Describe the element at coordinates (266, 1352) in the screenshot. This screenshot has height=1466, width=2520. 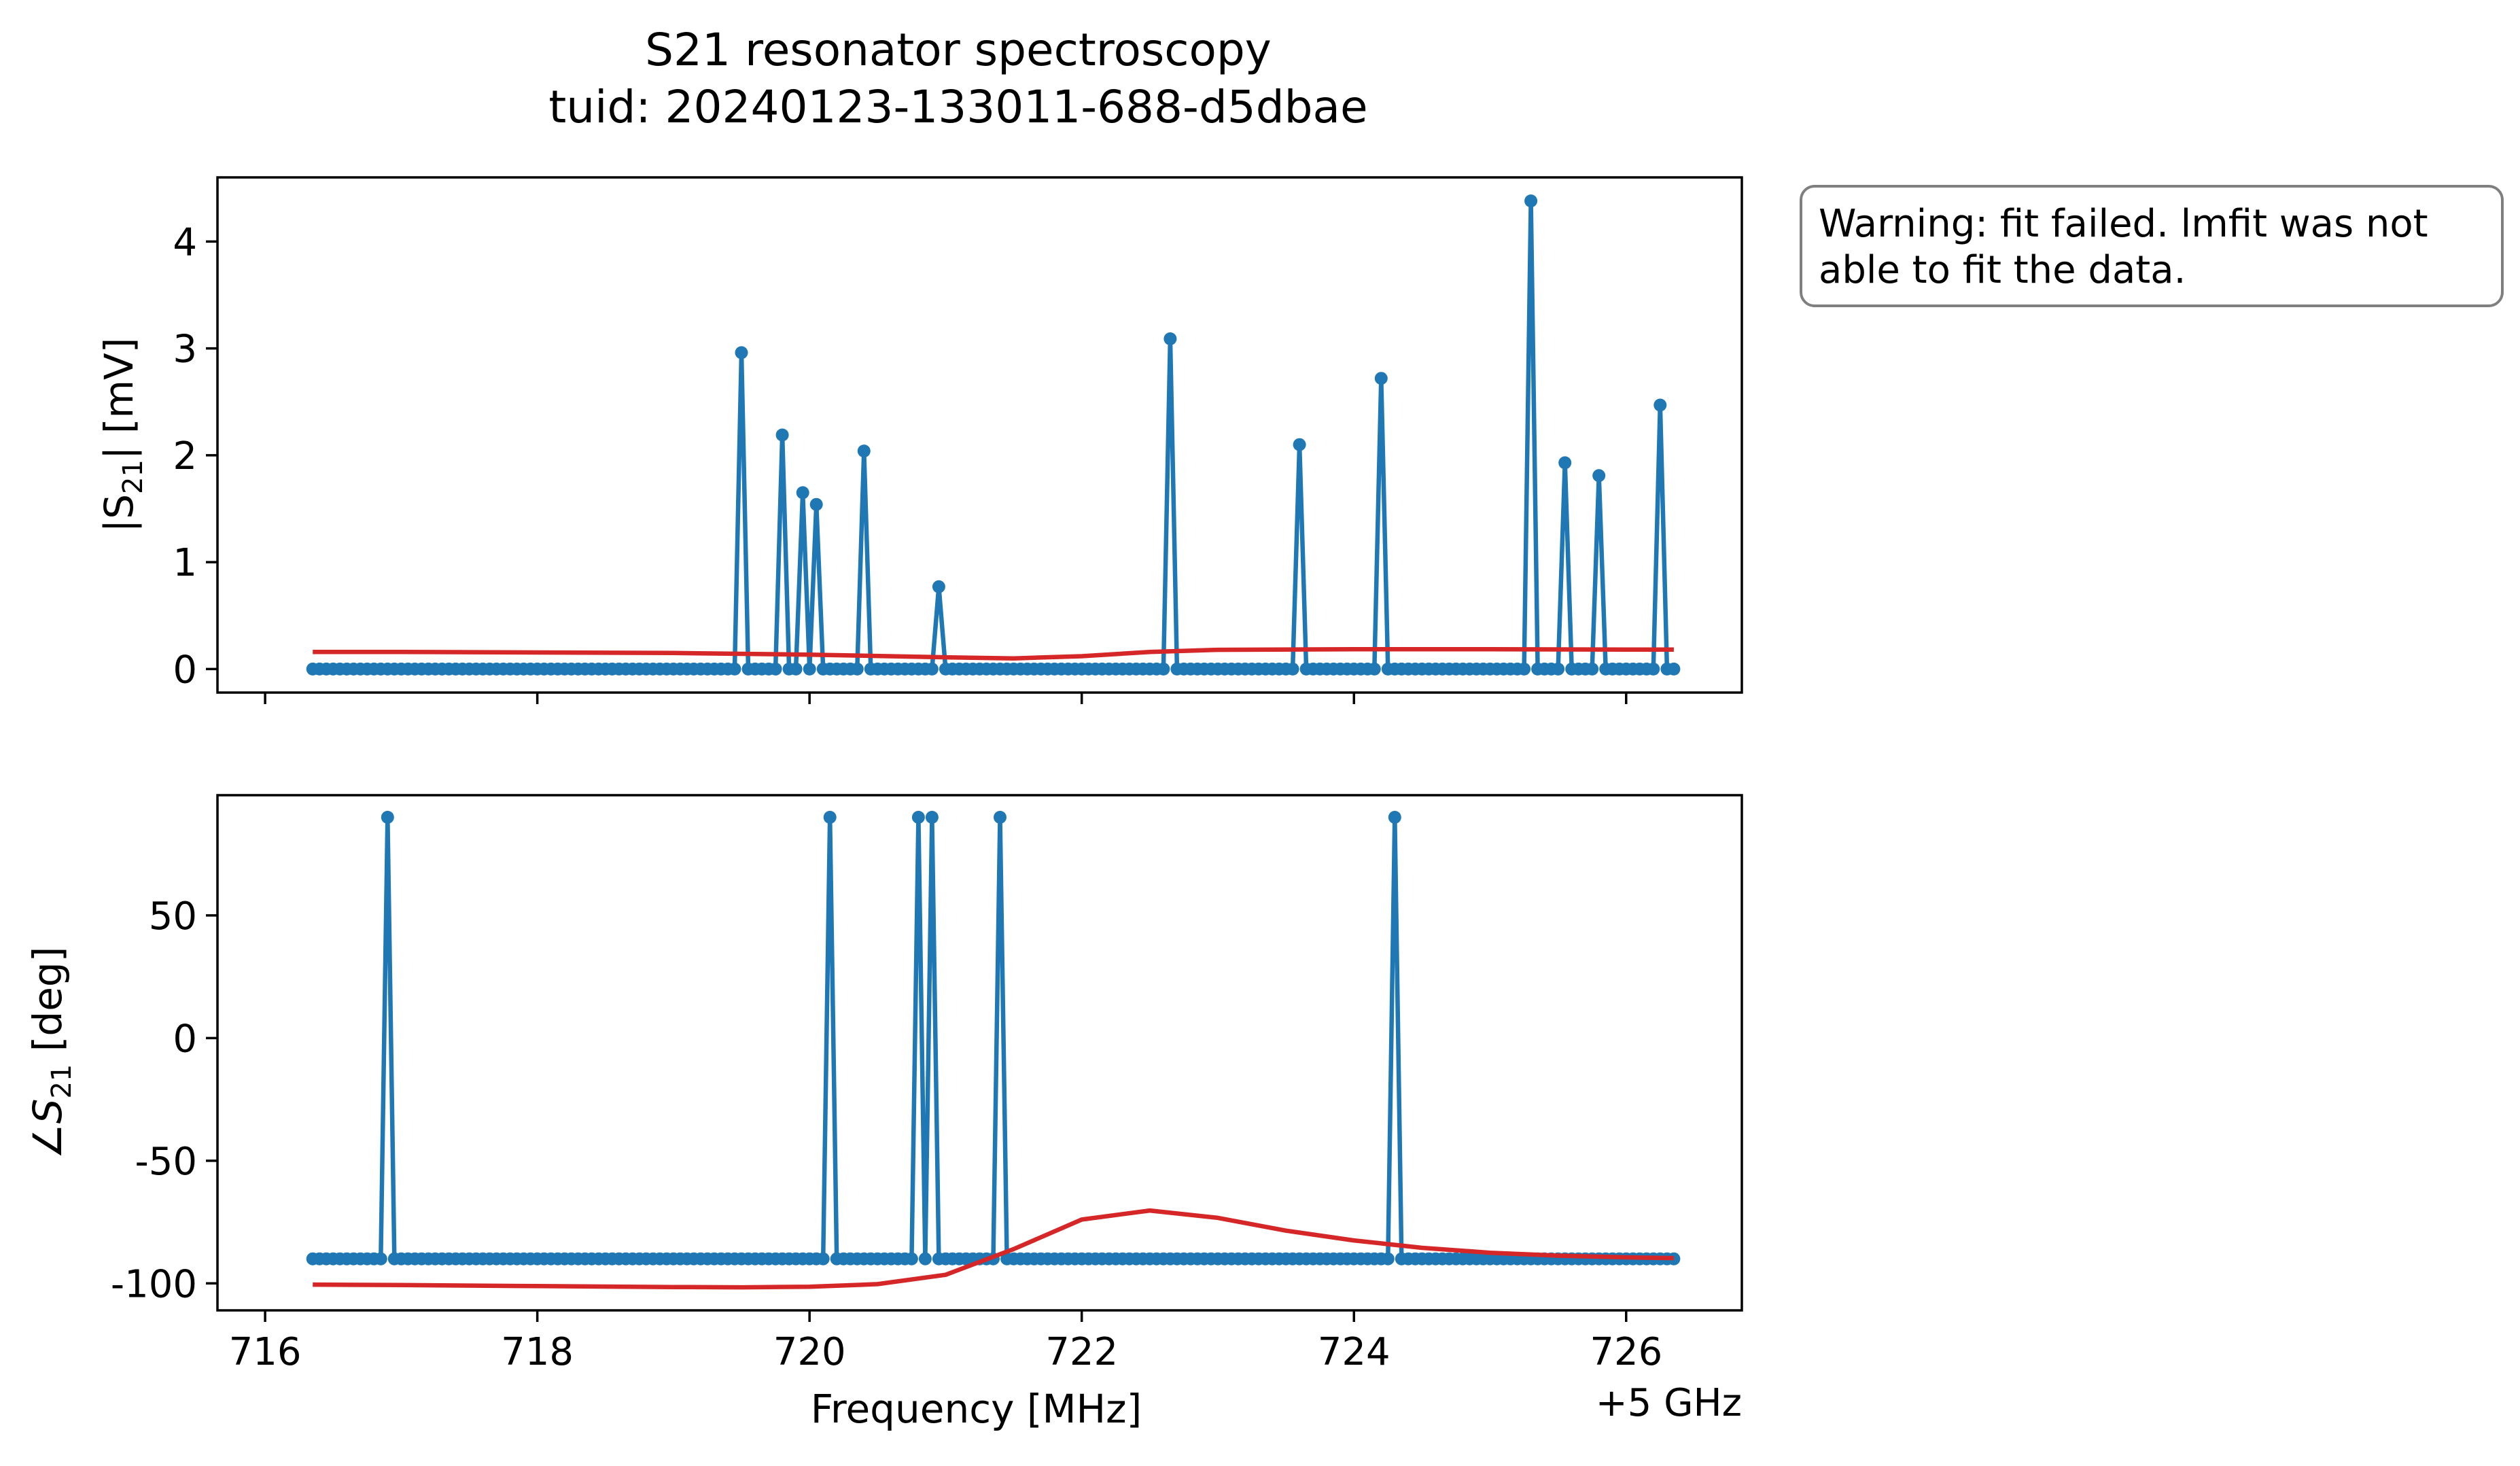
I see `xtick-label: 716` at that location.